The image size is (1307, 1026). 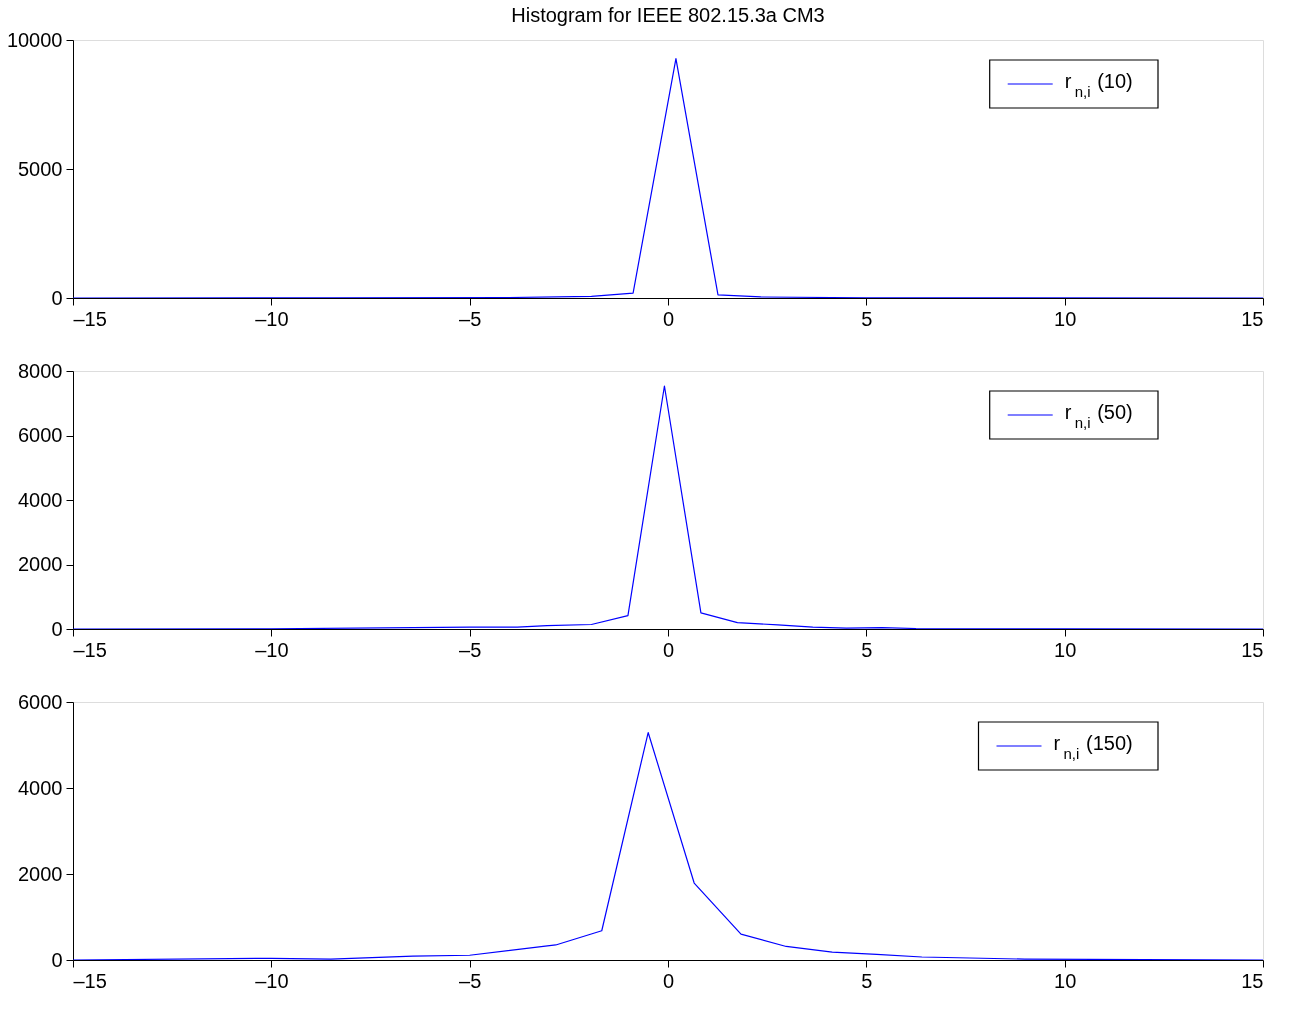 I want to click on chart-title: Histogram for IEEE 802.15.3a CM3, so click(x=668, y=15).